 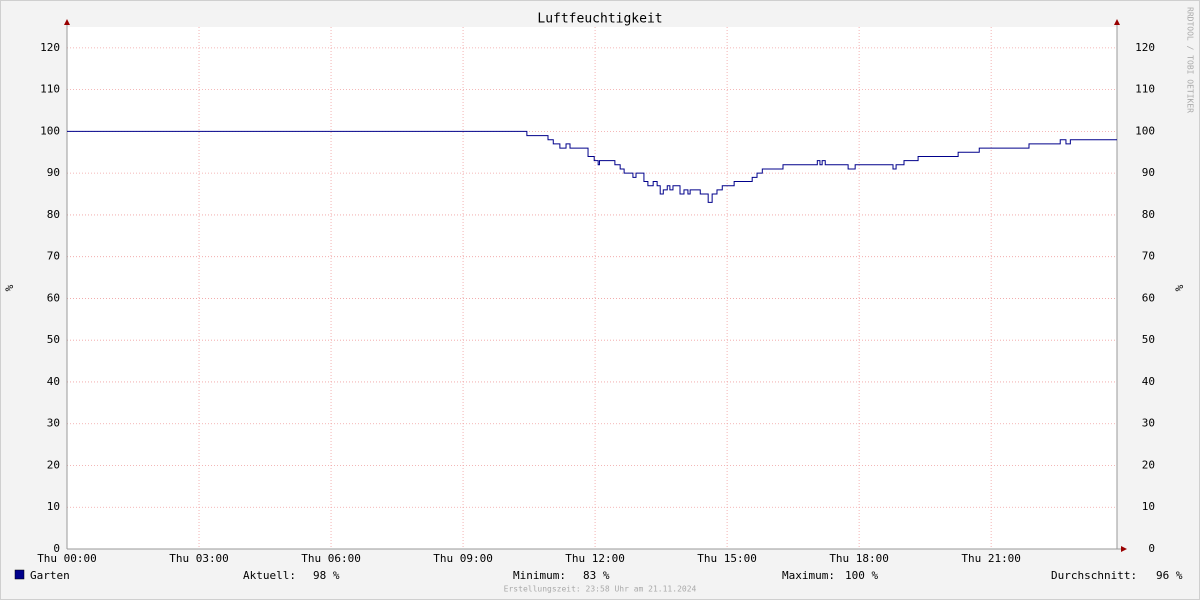 What do you see at coordinates (50, 130) in the screenshot?
I see `y-tick-label: 100` at bounding box center [50, 130].